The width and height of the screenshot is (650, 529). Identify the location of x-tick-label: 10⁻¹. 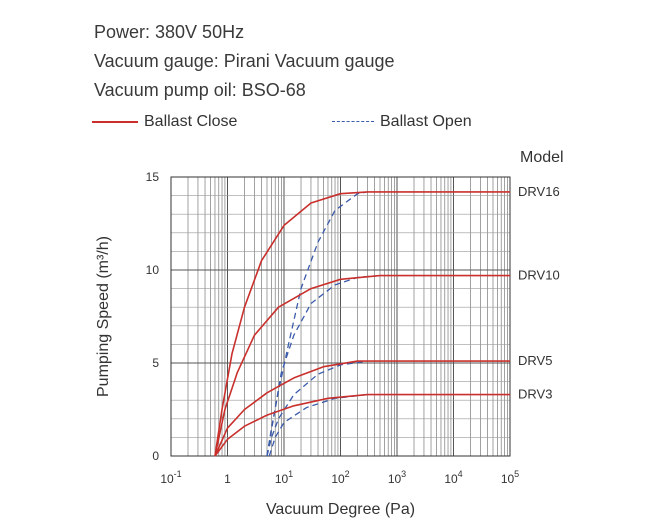
(170, 477).